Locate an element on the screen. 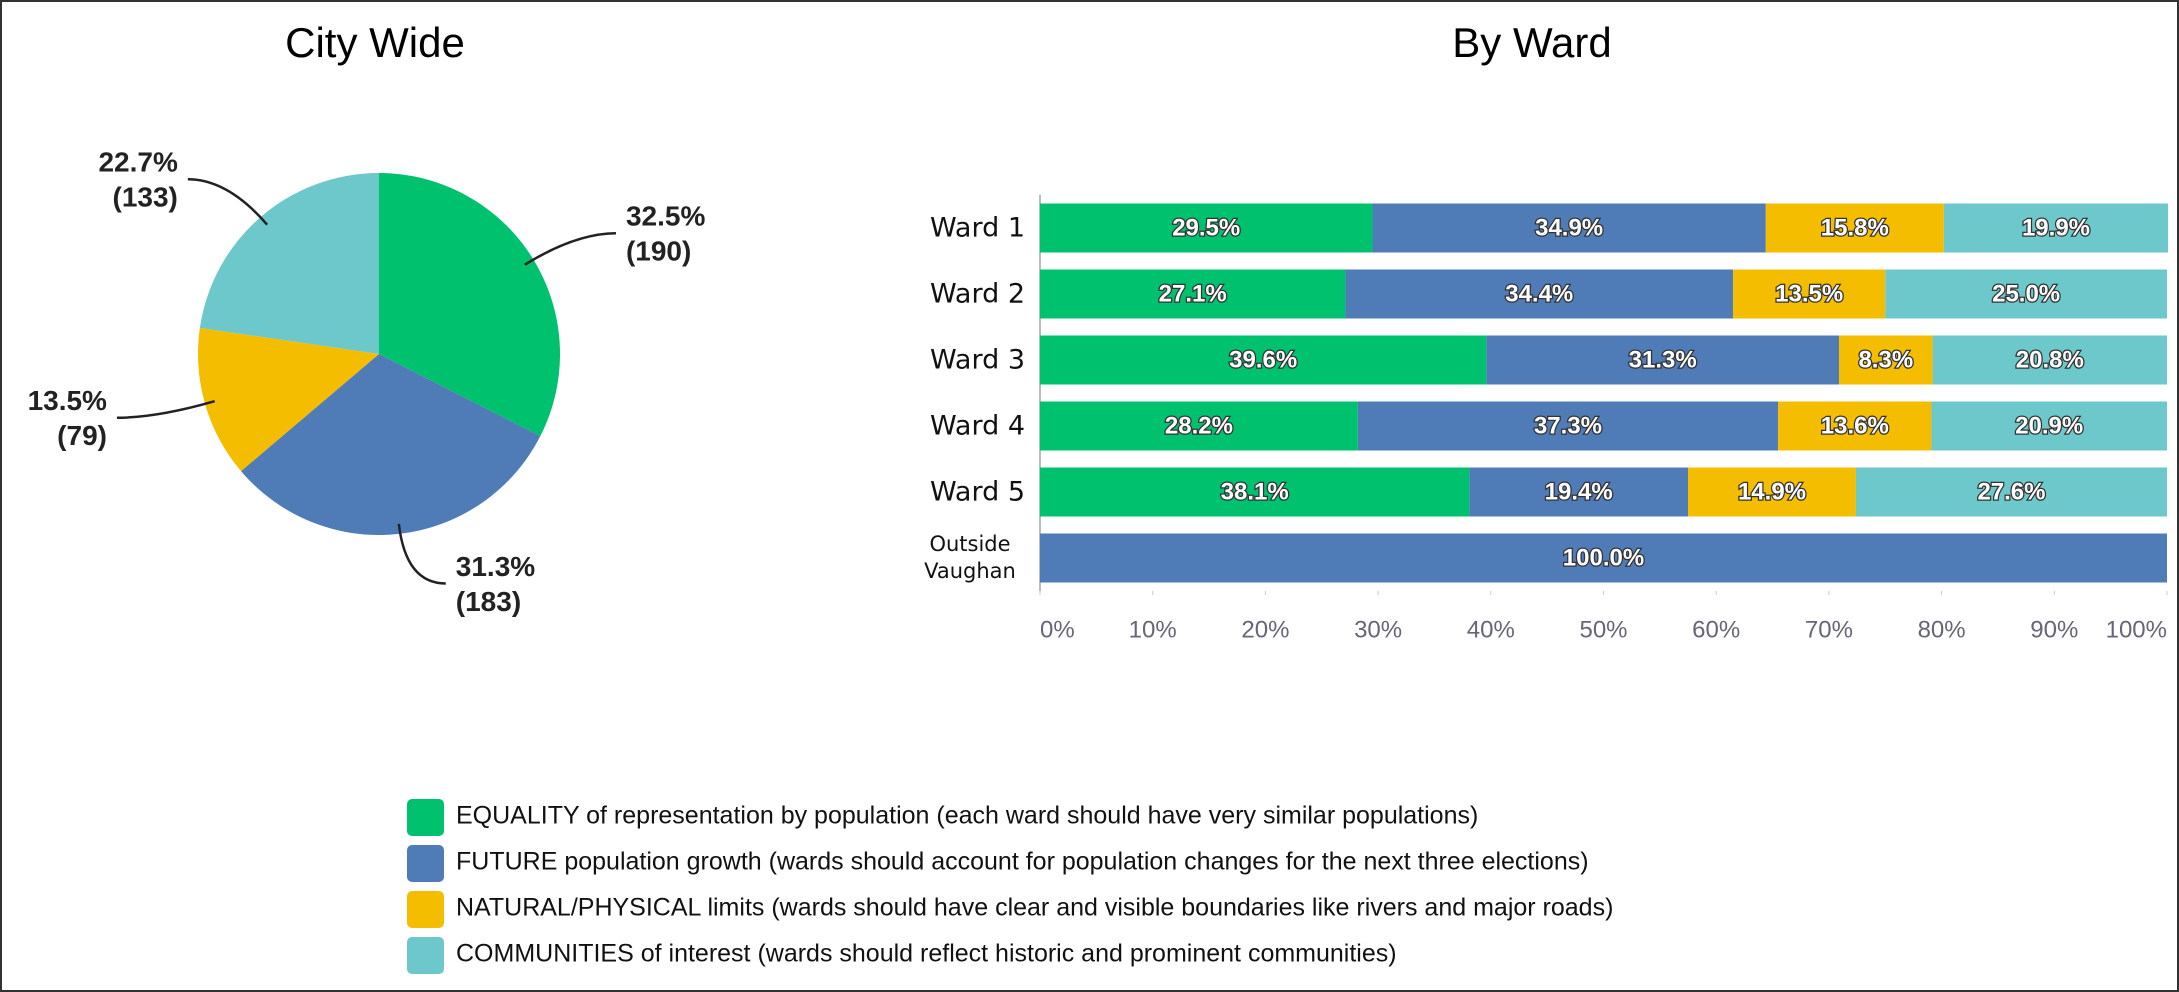 This screenshot has width=2179, height=992. bar-value-label: 38.1% is located at coordinates (1255, 491).